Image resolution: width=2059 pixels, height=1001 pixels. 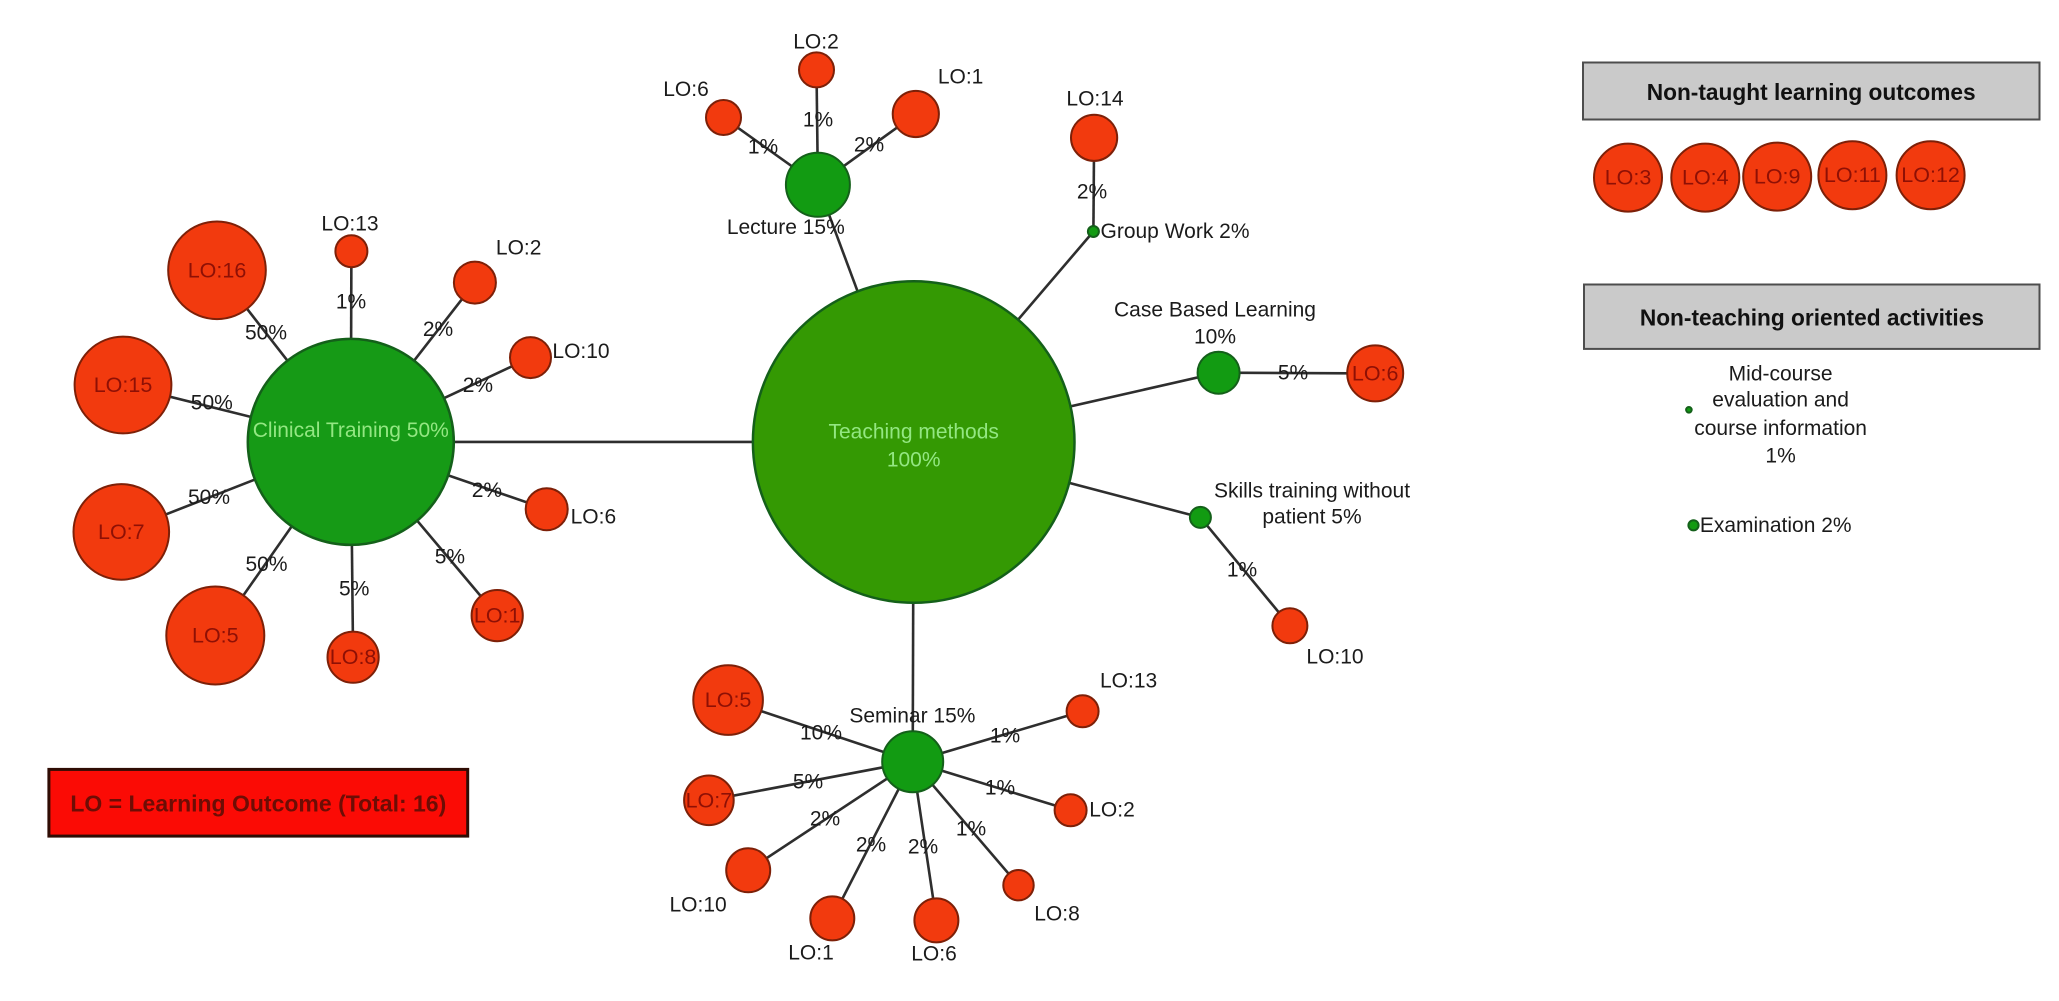 What do you see at coordinates (1705, 178) in the screenshot?
I see `svg-text: LO:4` at bounding box center [1705, 178].